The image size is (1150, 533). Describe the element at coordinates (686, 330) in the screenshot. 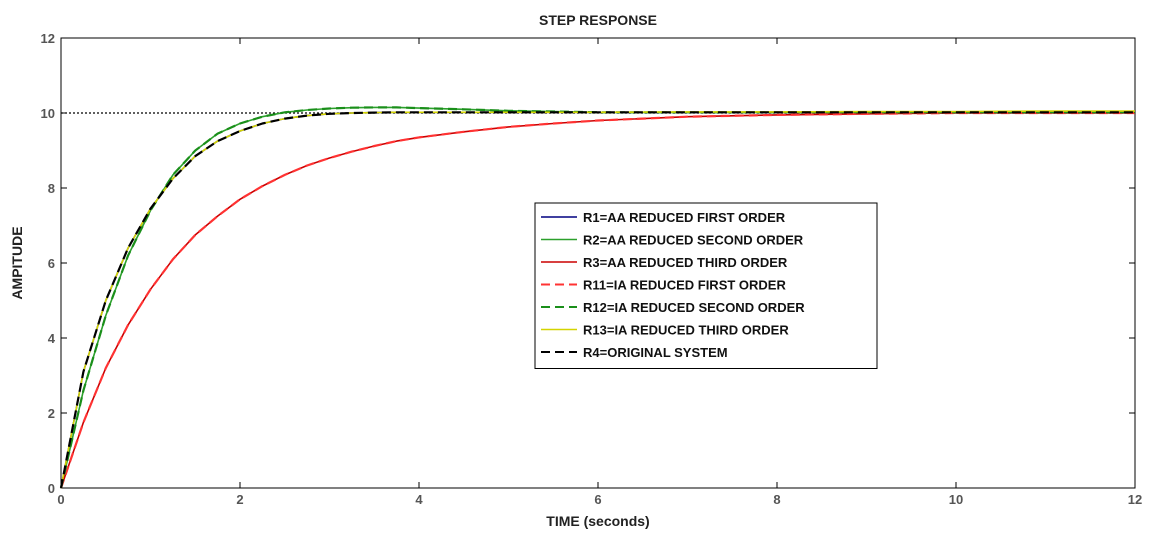

I see `legend-entry-r13: R13=IA REDUCED THIRD ORDER` at that location.